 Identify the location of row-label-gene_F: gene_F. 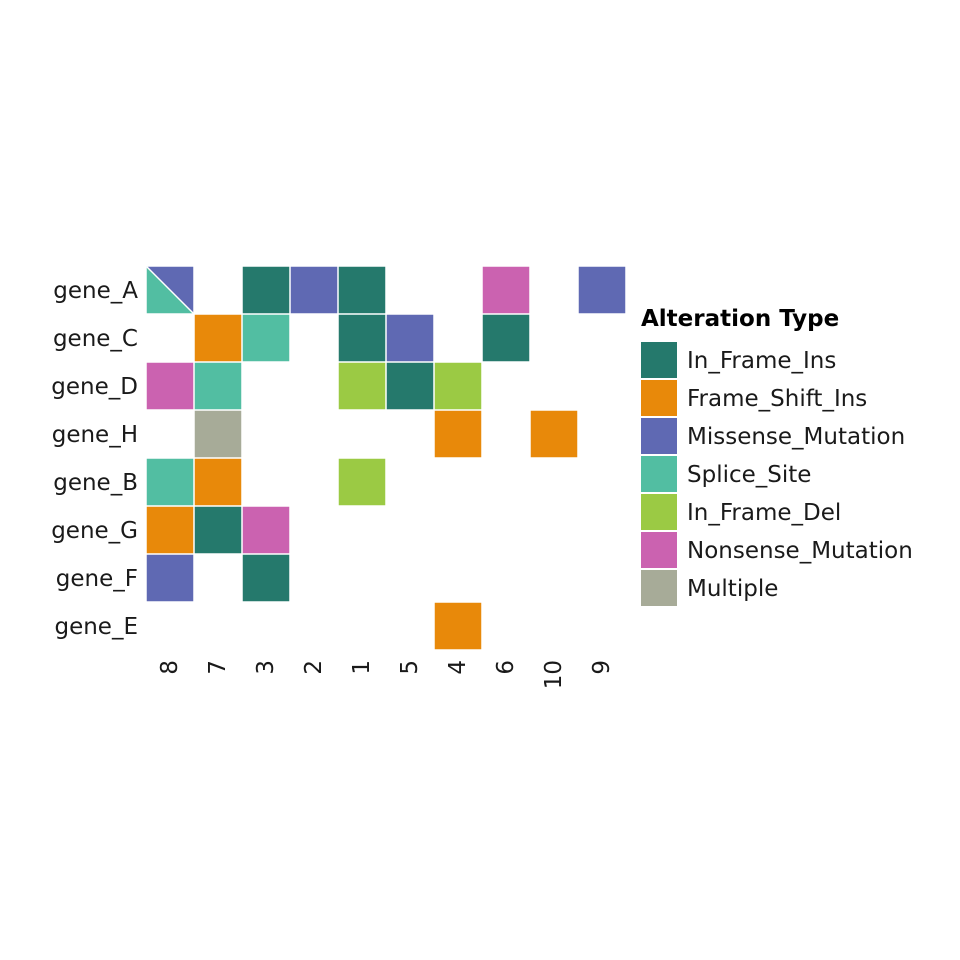
(97, 579).